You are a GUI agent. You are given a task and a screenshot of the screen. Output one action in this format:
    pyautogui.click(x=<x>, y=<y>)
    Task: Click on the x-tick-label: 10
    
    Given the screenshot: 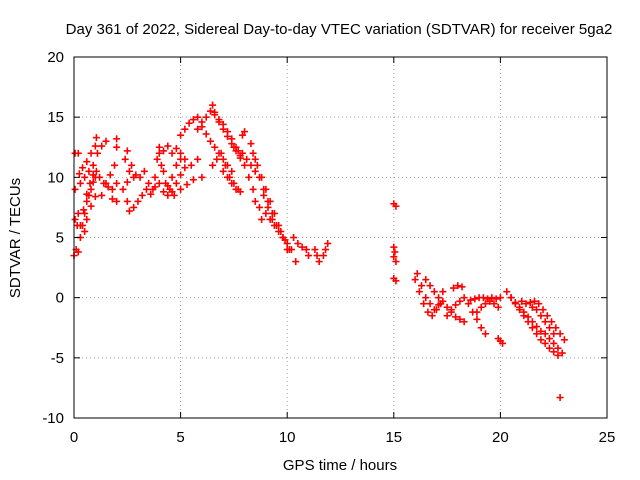 What is the action you would take?
    pyautogui.click(x=287, y=437)
    